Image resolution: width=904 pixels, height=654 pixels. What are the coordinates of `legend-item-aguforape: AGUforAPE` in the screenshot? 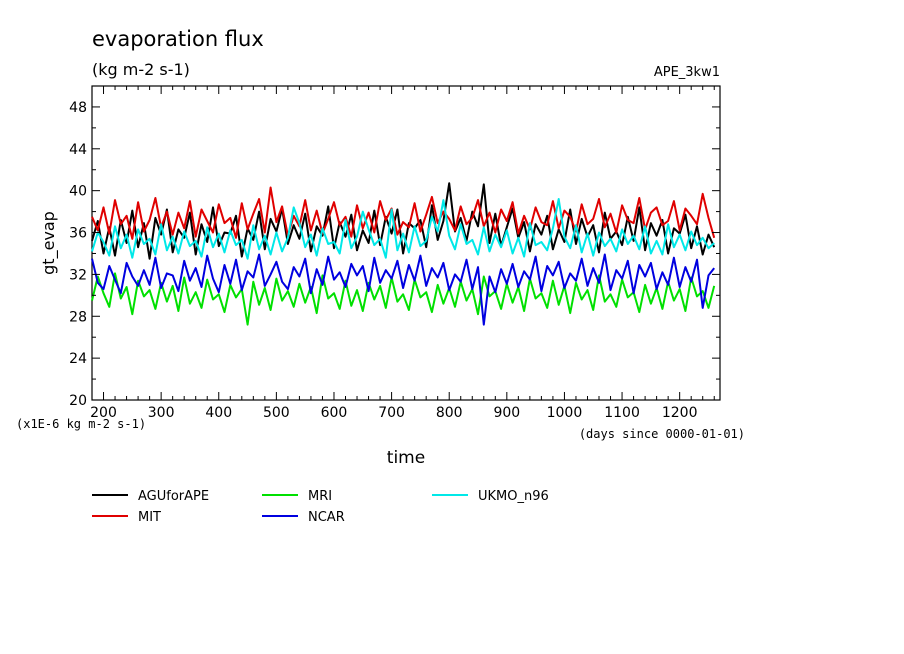 It's located at (150, 496).